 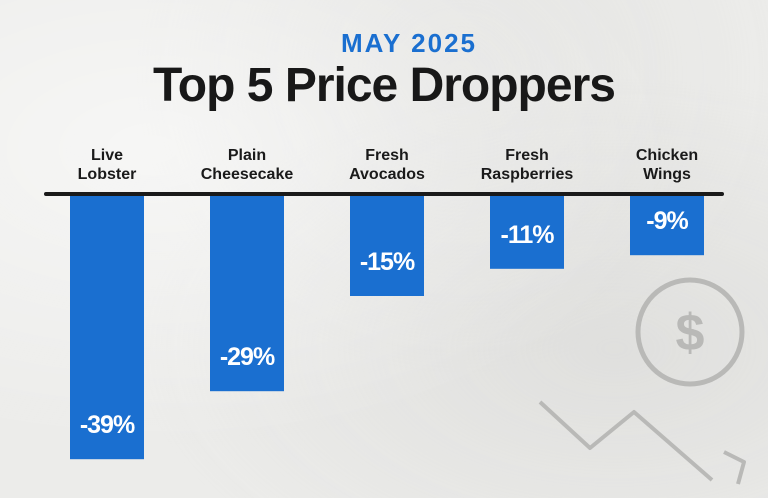 What do you see at coordinates (409, 43) in the screenshot?
I see `chart-eyebrow-date: MAY 2025` at bounding box center [409, 43].